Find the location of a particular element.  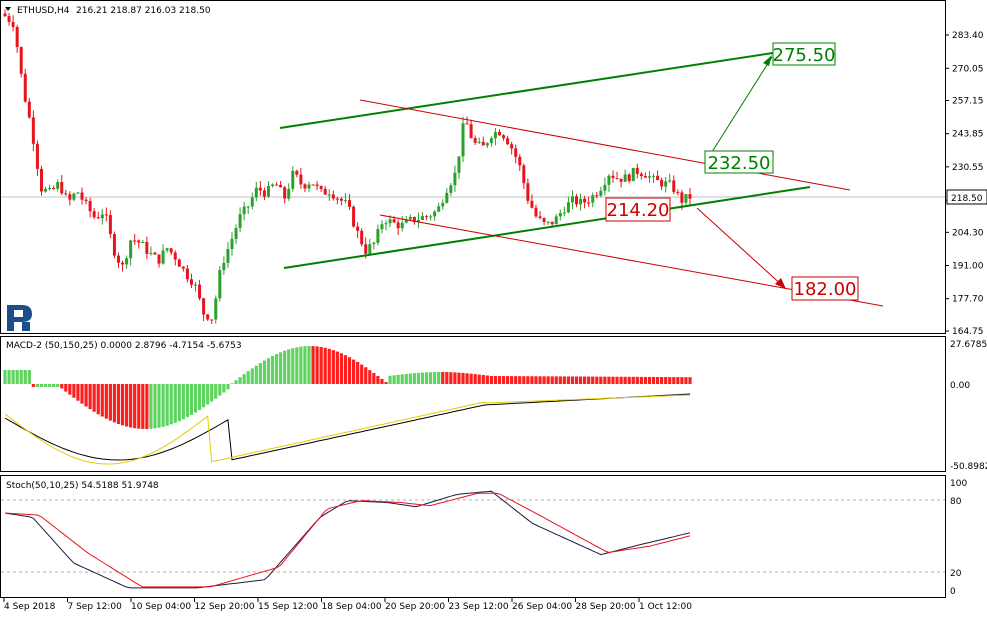

current-price-tag: 218.50 is located at coordinates (966, 197).